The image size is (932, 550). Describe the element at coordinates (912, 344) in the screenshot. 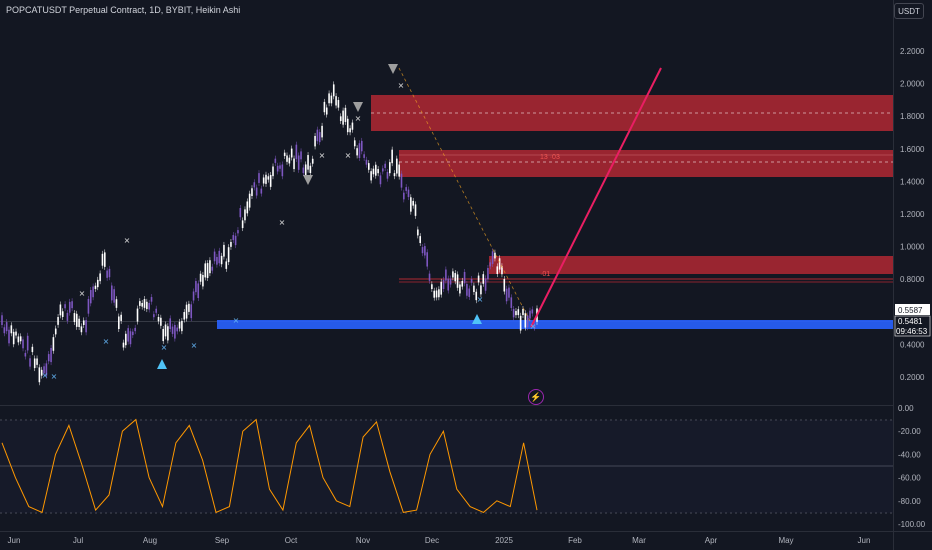

I see `price-tick-label: 0.4000` at that location.